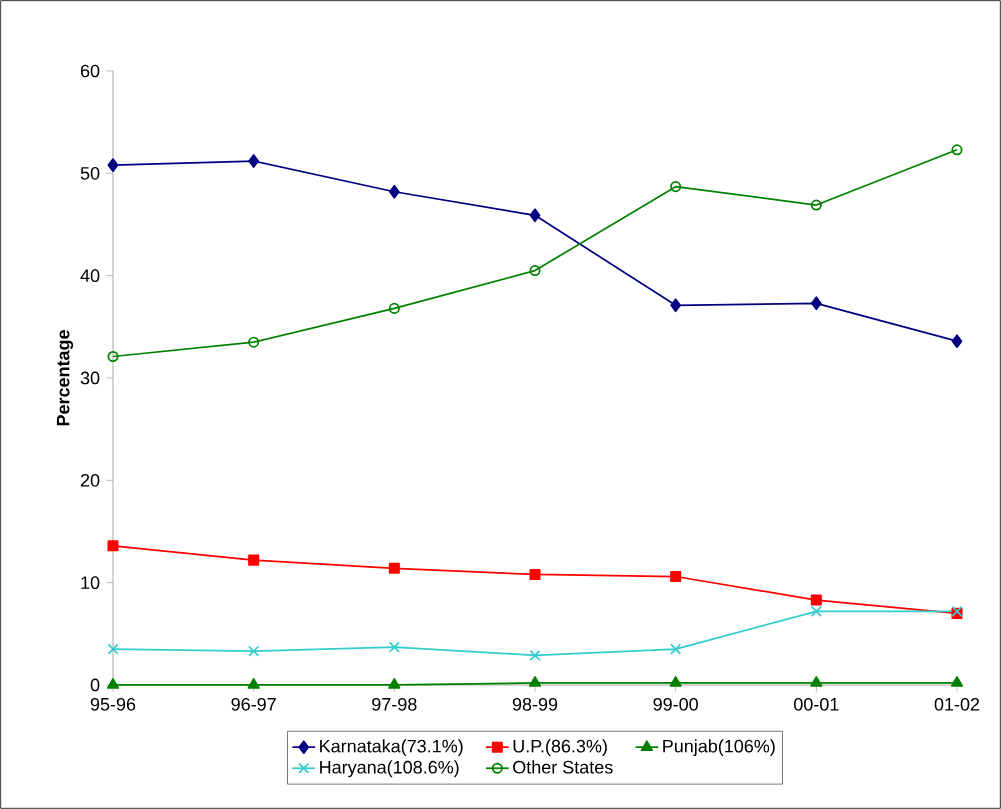 The image size is (1001, 809). What do you see at coordinates (816, 704) in the screenshot?
I see `x-tick-label: 00-01` at bounding box center [816, 704].